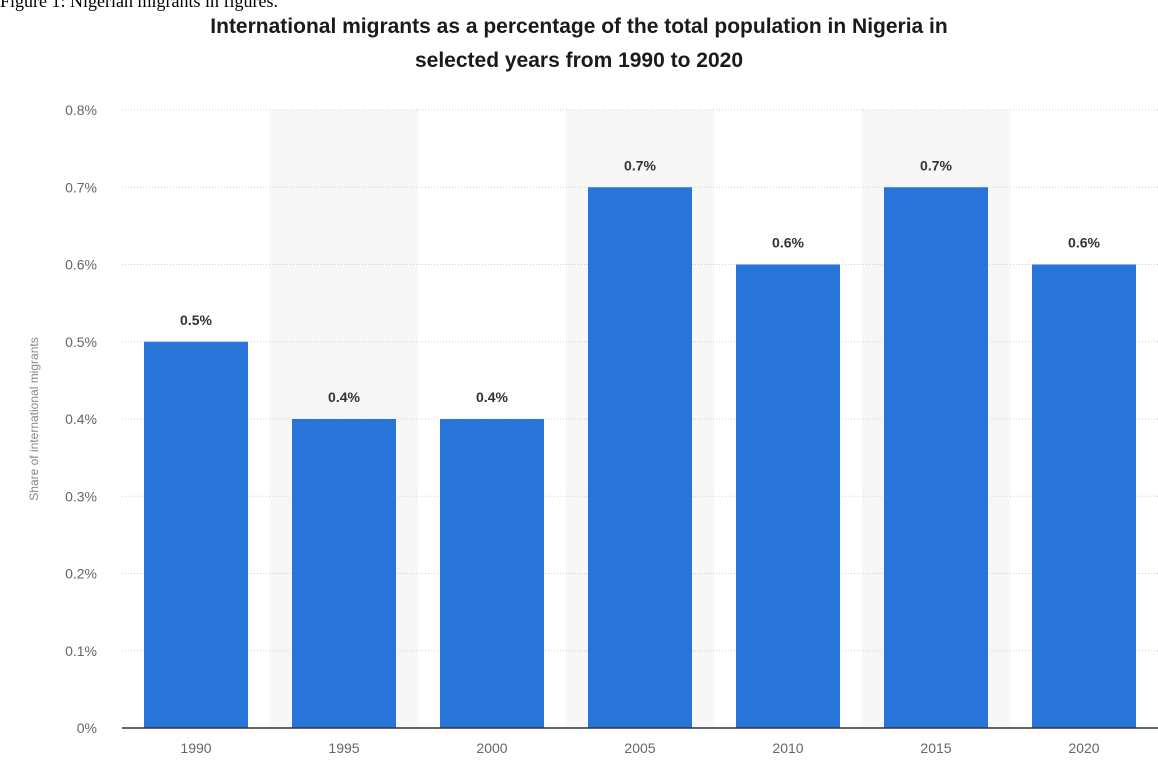  Describe the element at coordinates (139, 5) in the screenshot. I see `figure-caption: Figure 1: Nigerian migrants in figures.` at that location.